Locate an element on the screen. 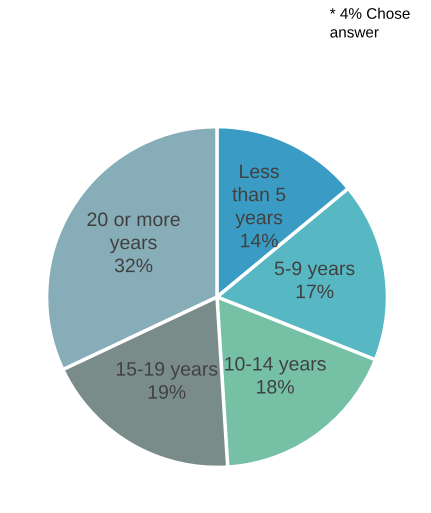 Image resolution: width=431 pixels, height=513 pixels. data-label: 14% is located at coordinates (259, 241).